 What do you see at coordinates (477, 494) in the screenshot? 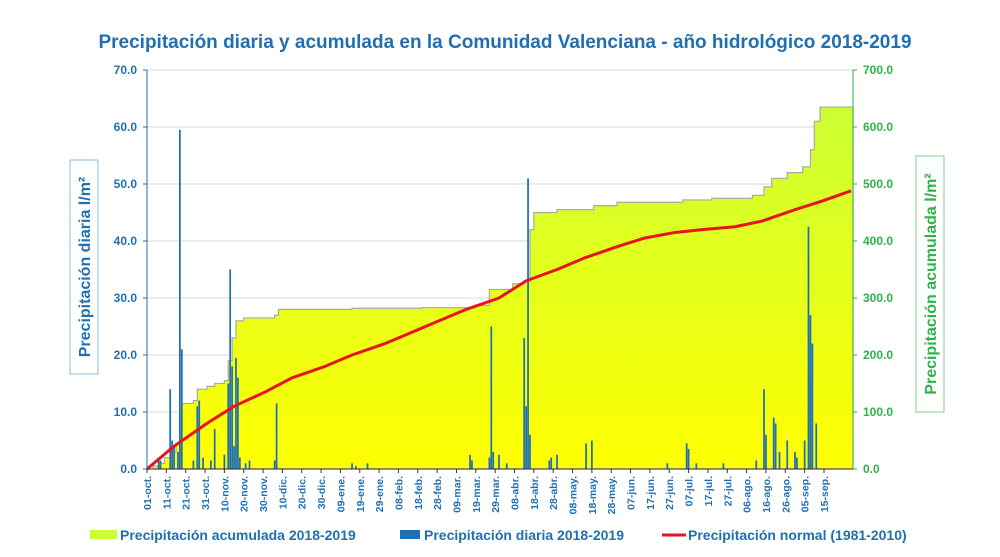
I see `x-tick-label: 19-mar.` at bounding box center [477, 494].